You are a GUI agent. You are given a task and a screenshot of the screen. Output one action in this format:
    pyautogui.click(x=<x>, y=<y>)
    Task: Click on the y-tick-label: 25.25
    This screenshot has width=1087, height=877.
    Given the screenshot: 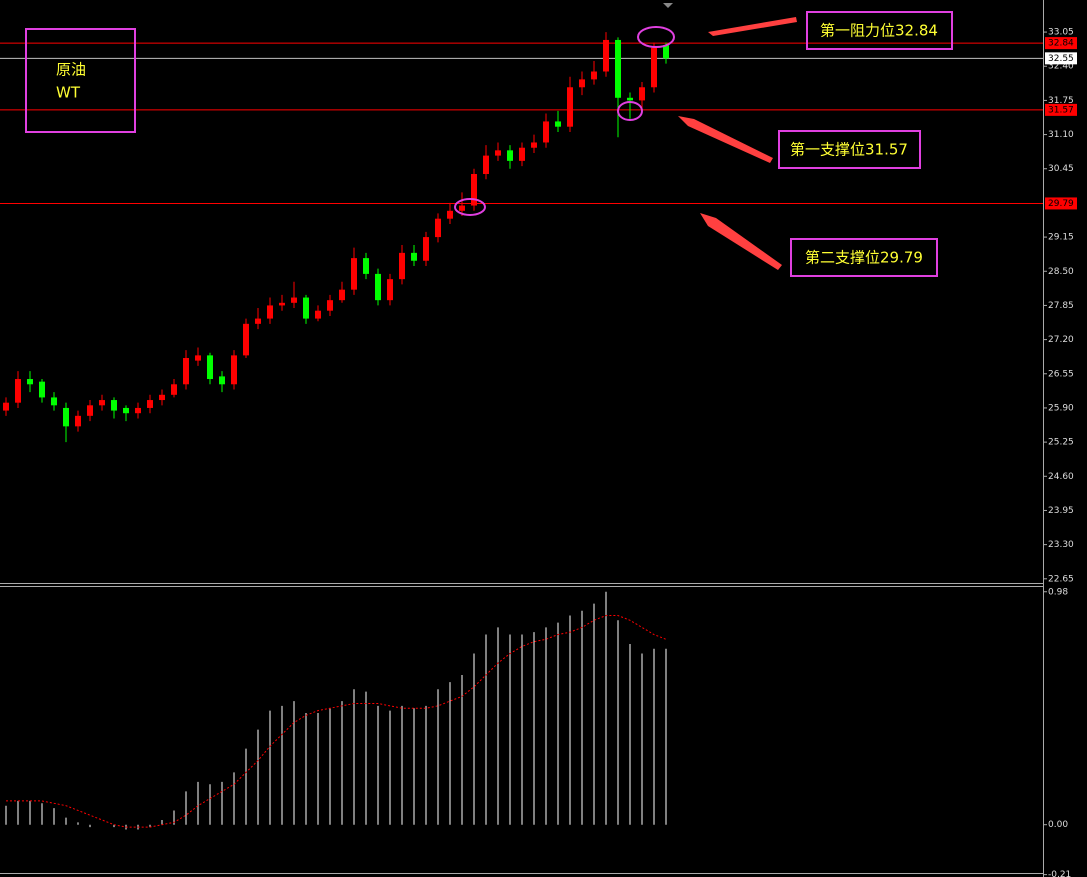 What is the action you would take?
    pyautogui.click(x=1061, y=443)
    